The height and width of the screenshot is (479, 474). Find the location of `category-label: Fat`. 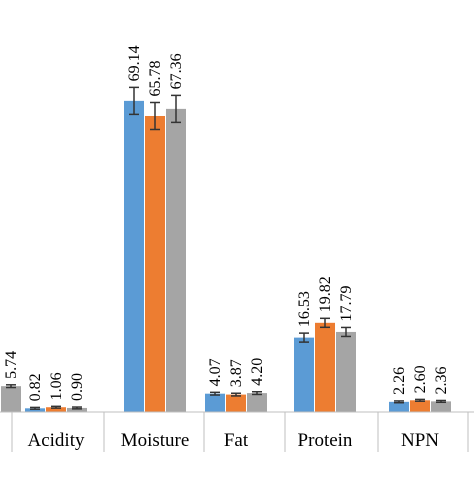

category-label: Fat is located at coordinates (236, 440).